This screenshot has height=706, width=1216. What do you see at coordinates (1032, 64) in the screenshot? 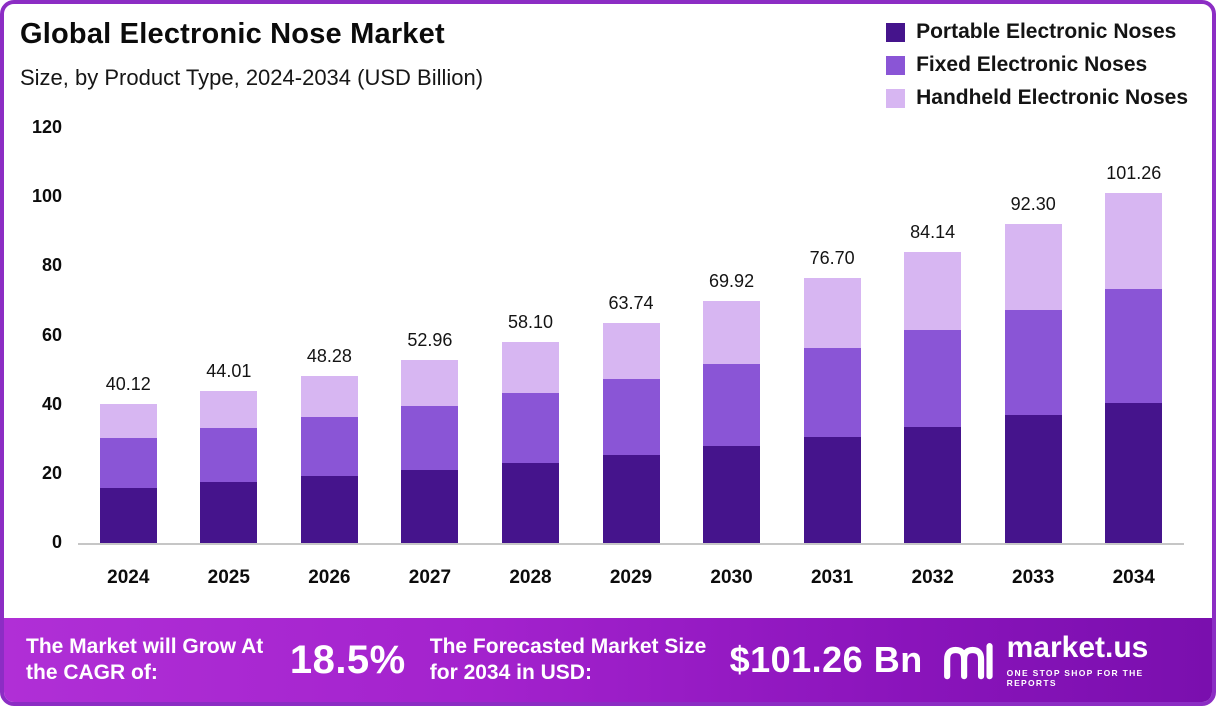
I see `legend-label: Fixed Electronic Noses` at bounding box center [1032, 64].